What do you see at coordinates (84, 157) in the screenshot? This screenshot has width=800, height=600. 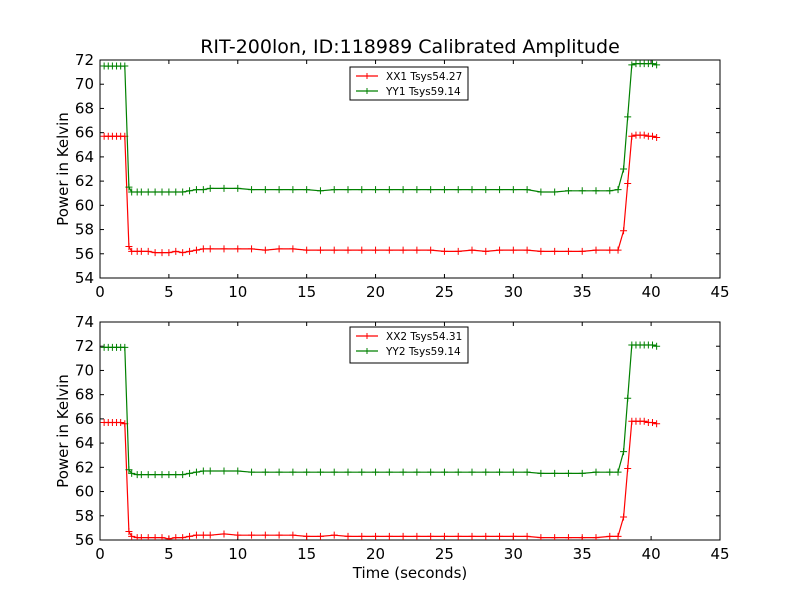 I see `y-tick-label: 64` at bounding box center [84, 157].